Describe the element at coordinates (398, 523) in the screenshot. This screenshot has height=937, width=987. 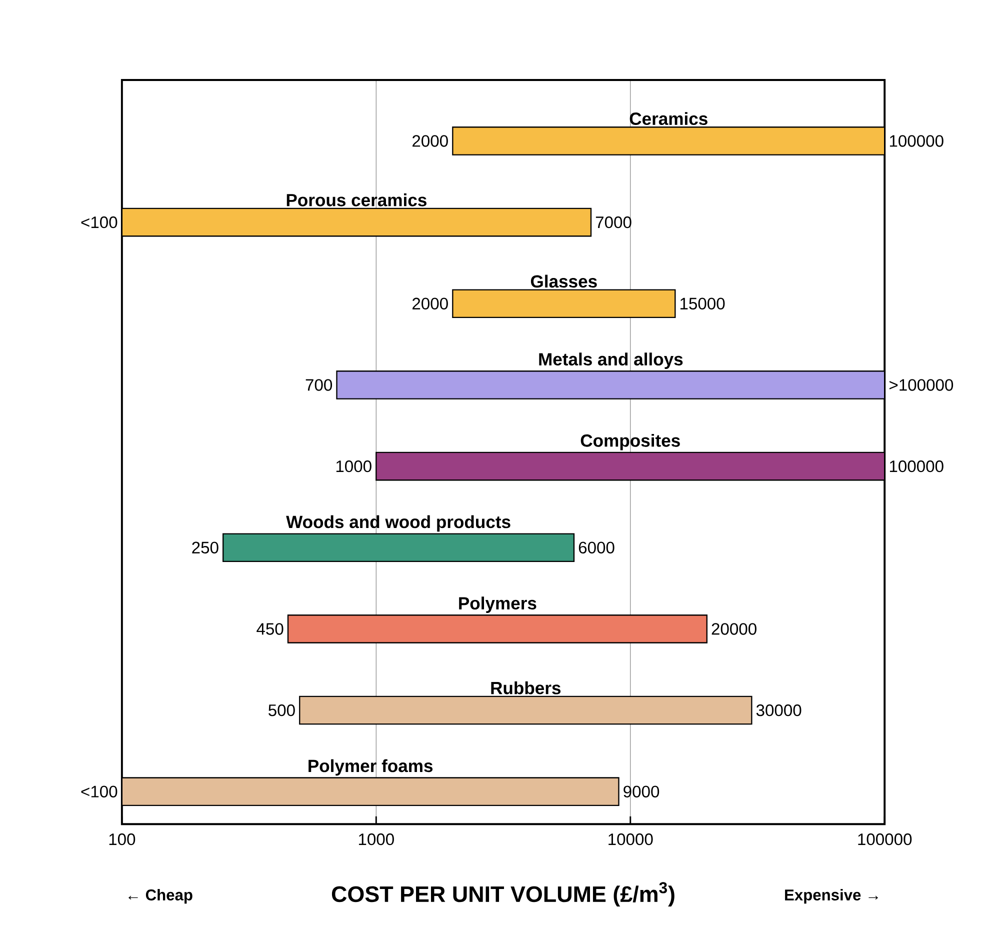
I see `y-tick-label: Woods and wood products` at that location.